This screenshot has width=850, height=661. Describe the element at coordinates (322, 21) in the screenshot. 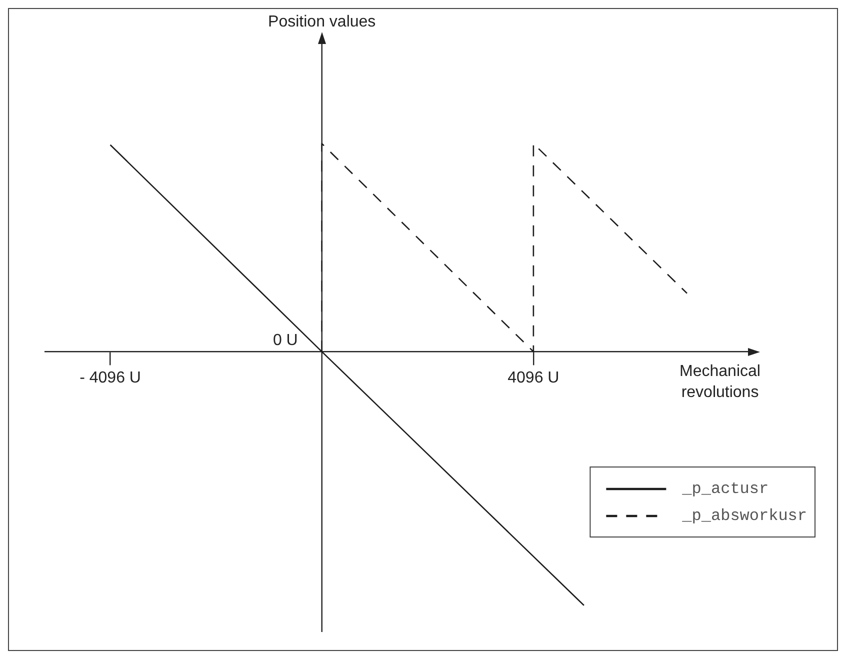

I see `text: Position values` at that location.